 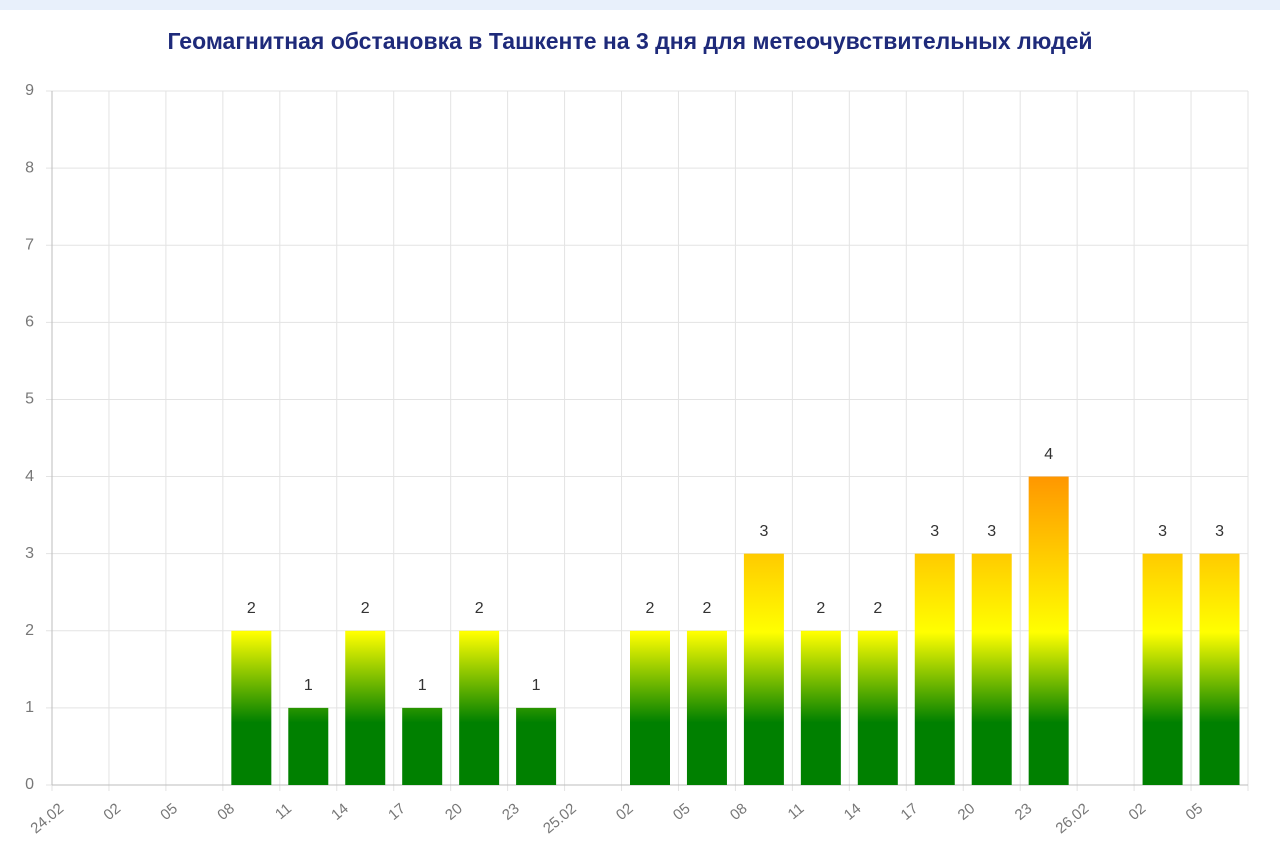 I want to click on top-strip, so click(x=640, y=5).